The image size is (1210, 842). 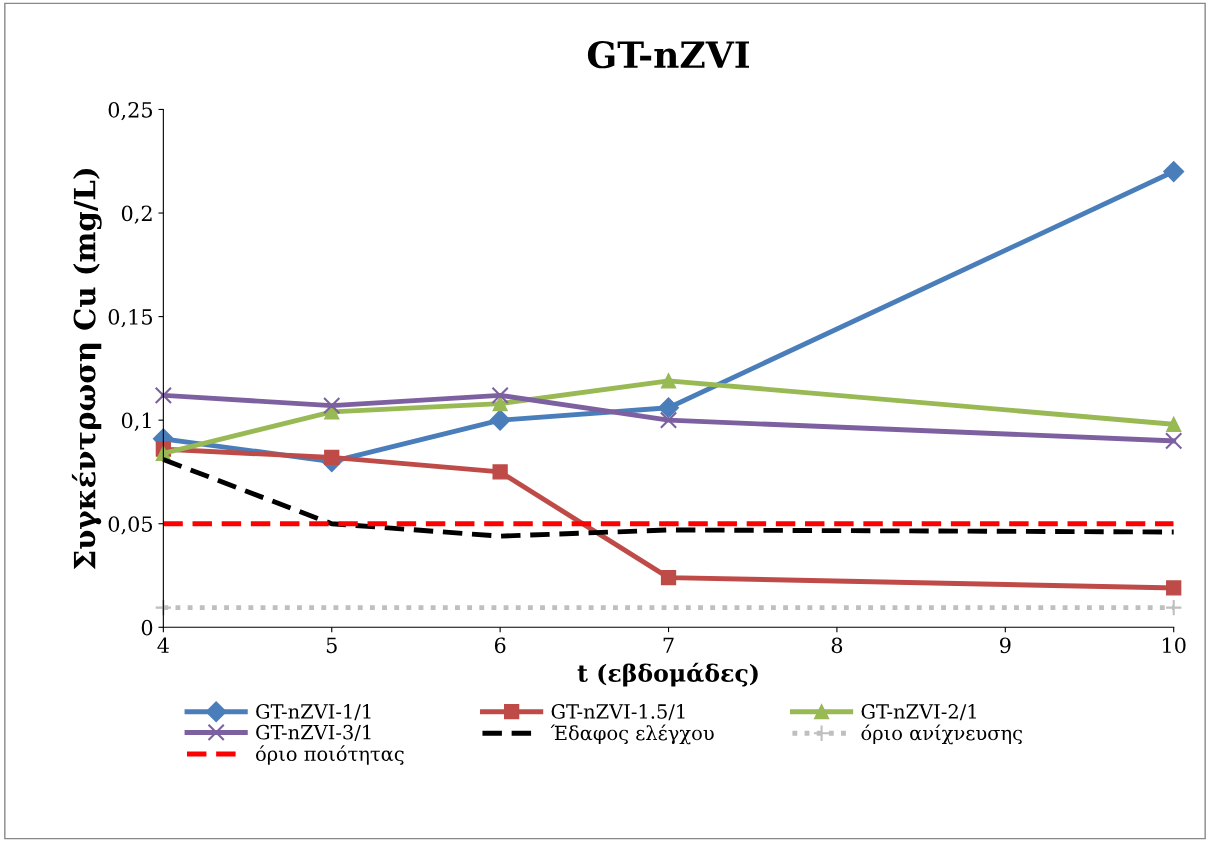 I want to click on x-tick-label: 5, so click(x=331, y=645).